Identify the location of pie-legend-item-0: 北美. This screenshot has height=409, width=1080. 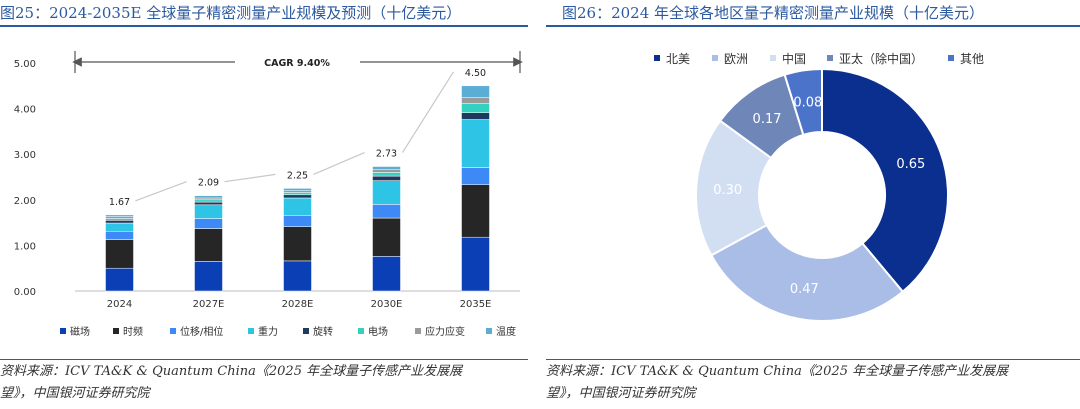
(672, 59).